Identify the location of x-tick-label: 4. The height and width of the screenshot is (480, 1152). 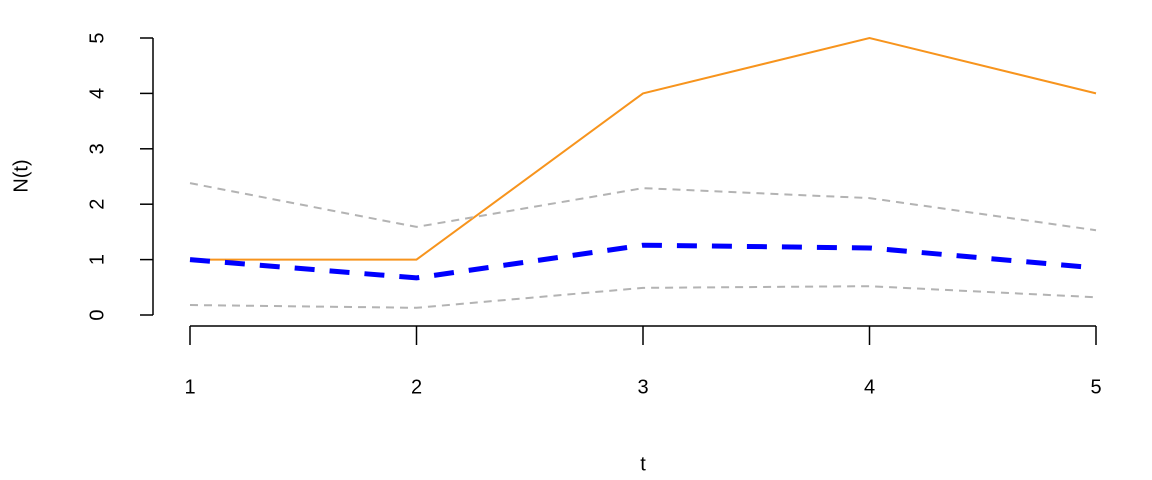
(869, 387).